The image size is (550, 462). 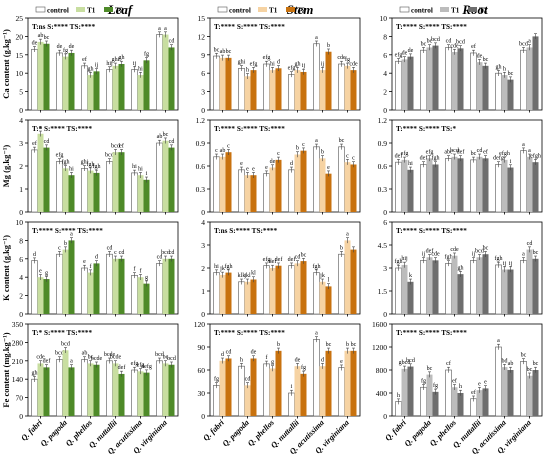 What do you see at coordinates (58, 11) in the screenshot?
I see `legend-label: control` at bounding box center [58, 11].